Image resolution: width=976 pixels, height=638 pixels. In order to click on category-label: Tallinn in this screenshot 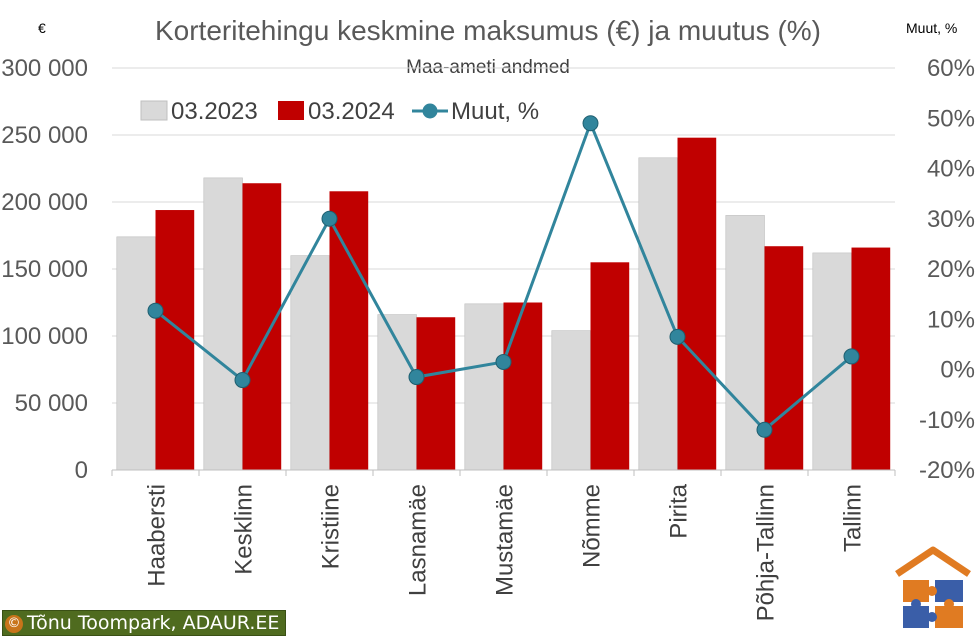, I will do `click(853, 518)`.